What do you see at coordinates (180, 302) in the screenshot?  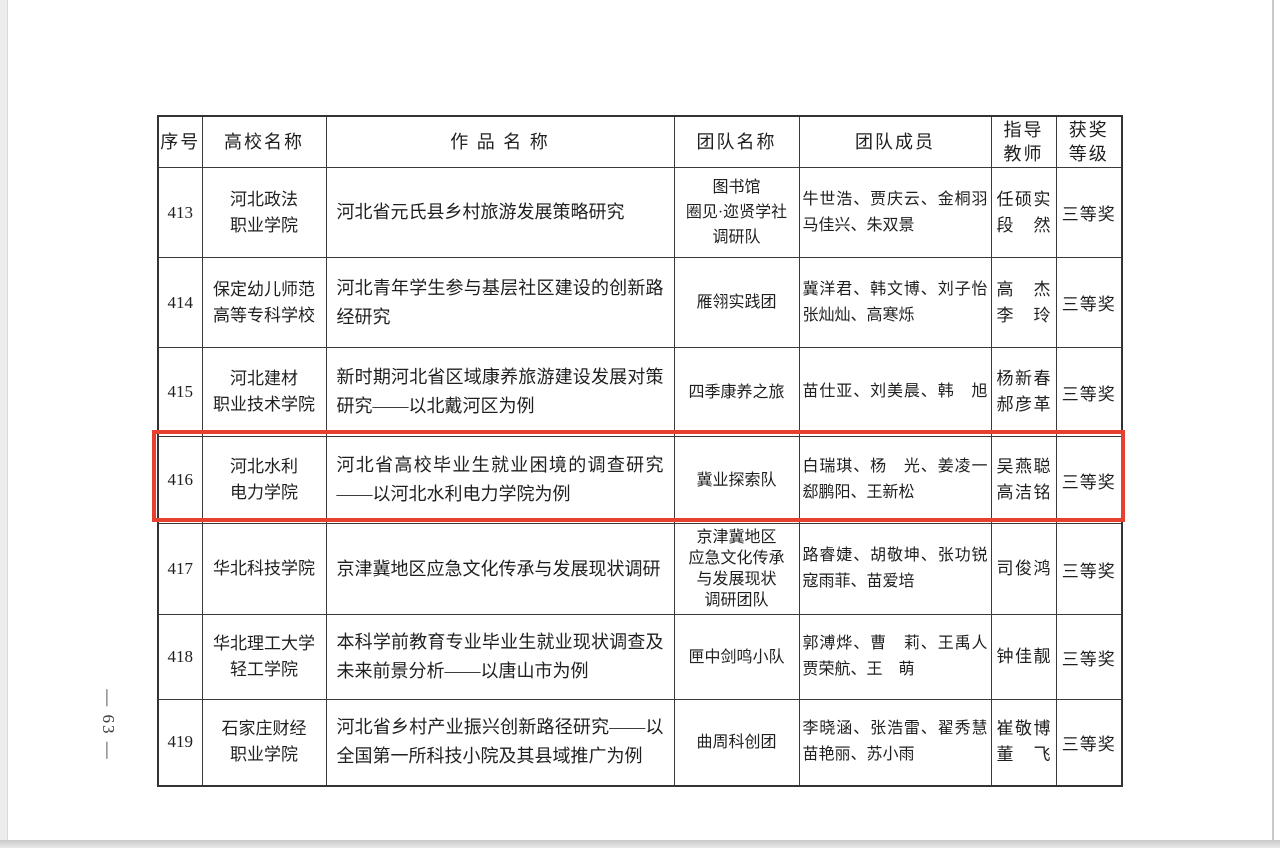 I see `cell-seq: 414` at bounding box center [180, 302].